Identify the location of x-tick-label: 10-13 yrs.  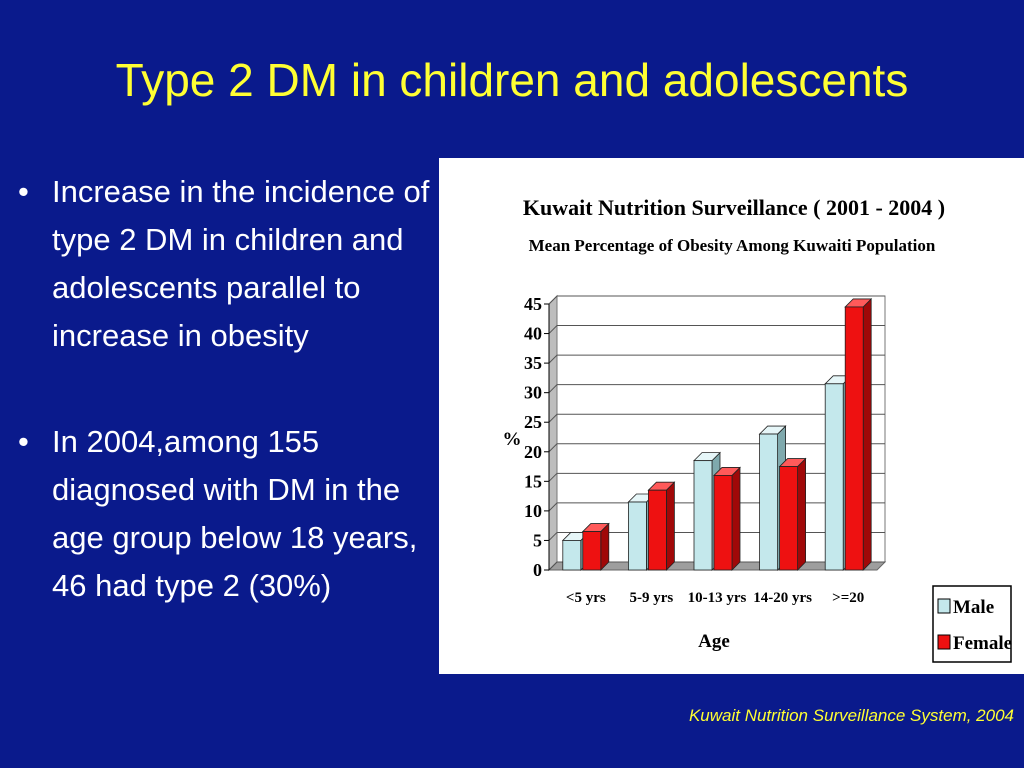
(717, 598).